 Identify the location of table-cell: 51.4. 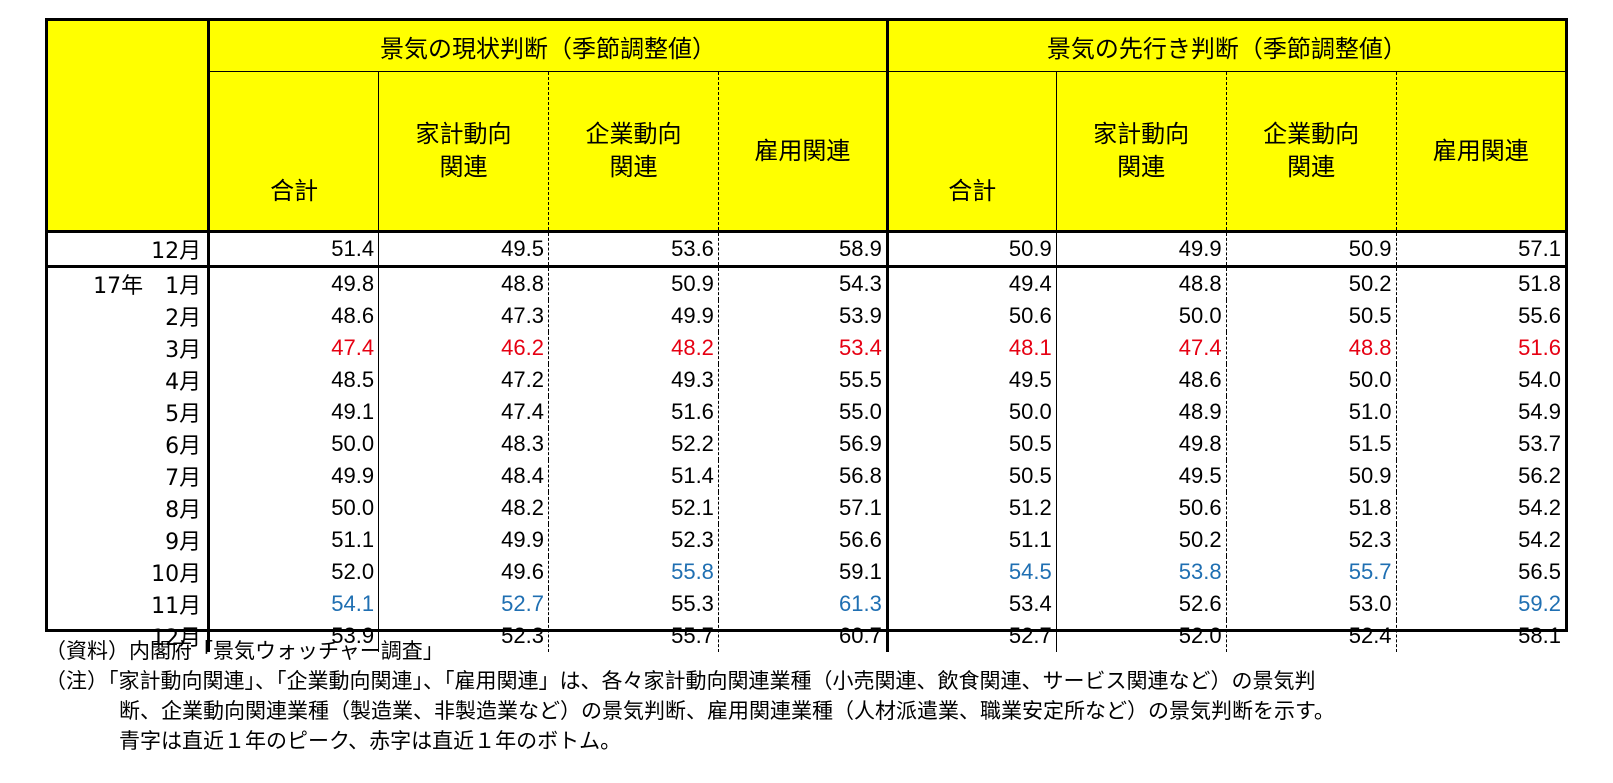
(293, 249).